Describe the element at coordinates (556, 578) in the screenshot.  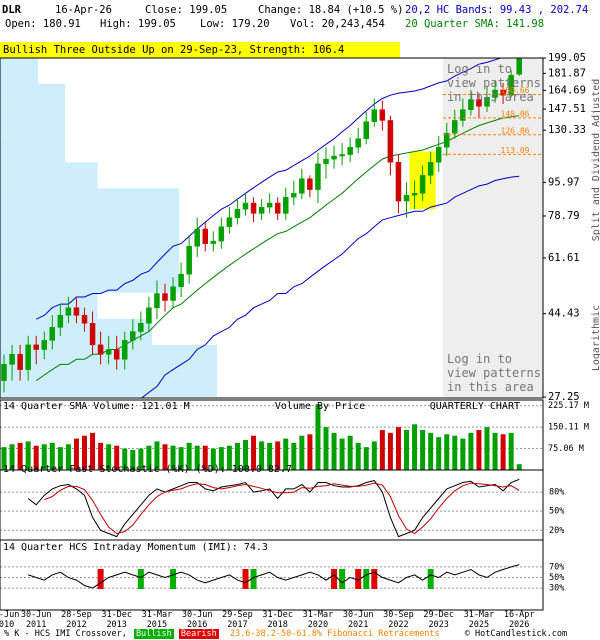
I see `y-tick-label: 50%` at that location.